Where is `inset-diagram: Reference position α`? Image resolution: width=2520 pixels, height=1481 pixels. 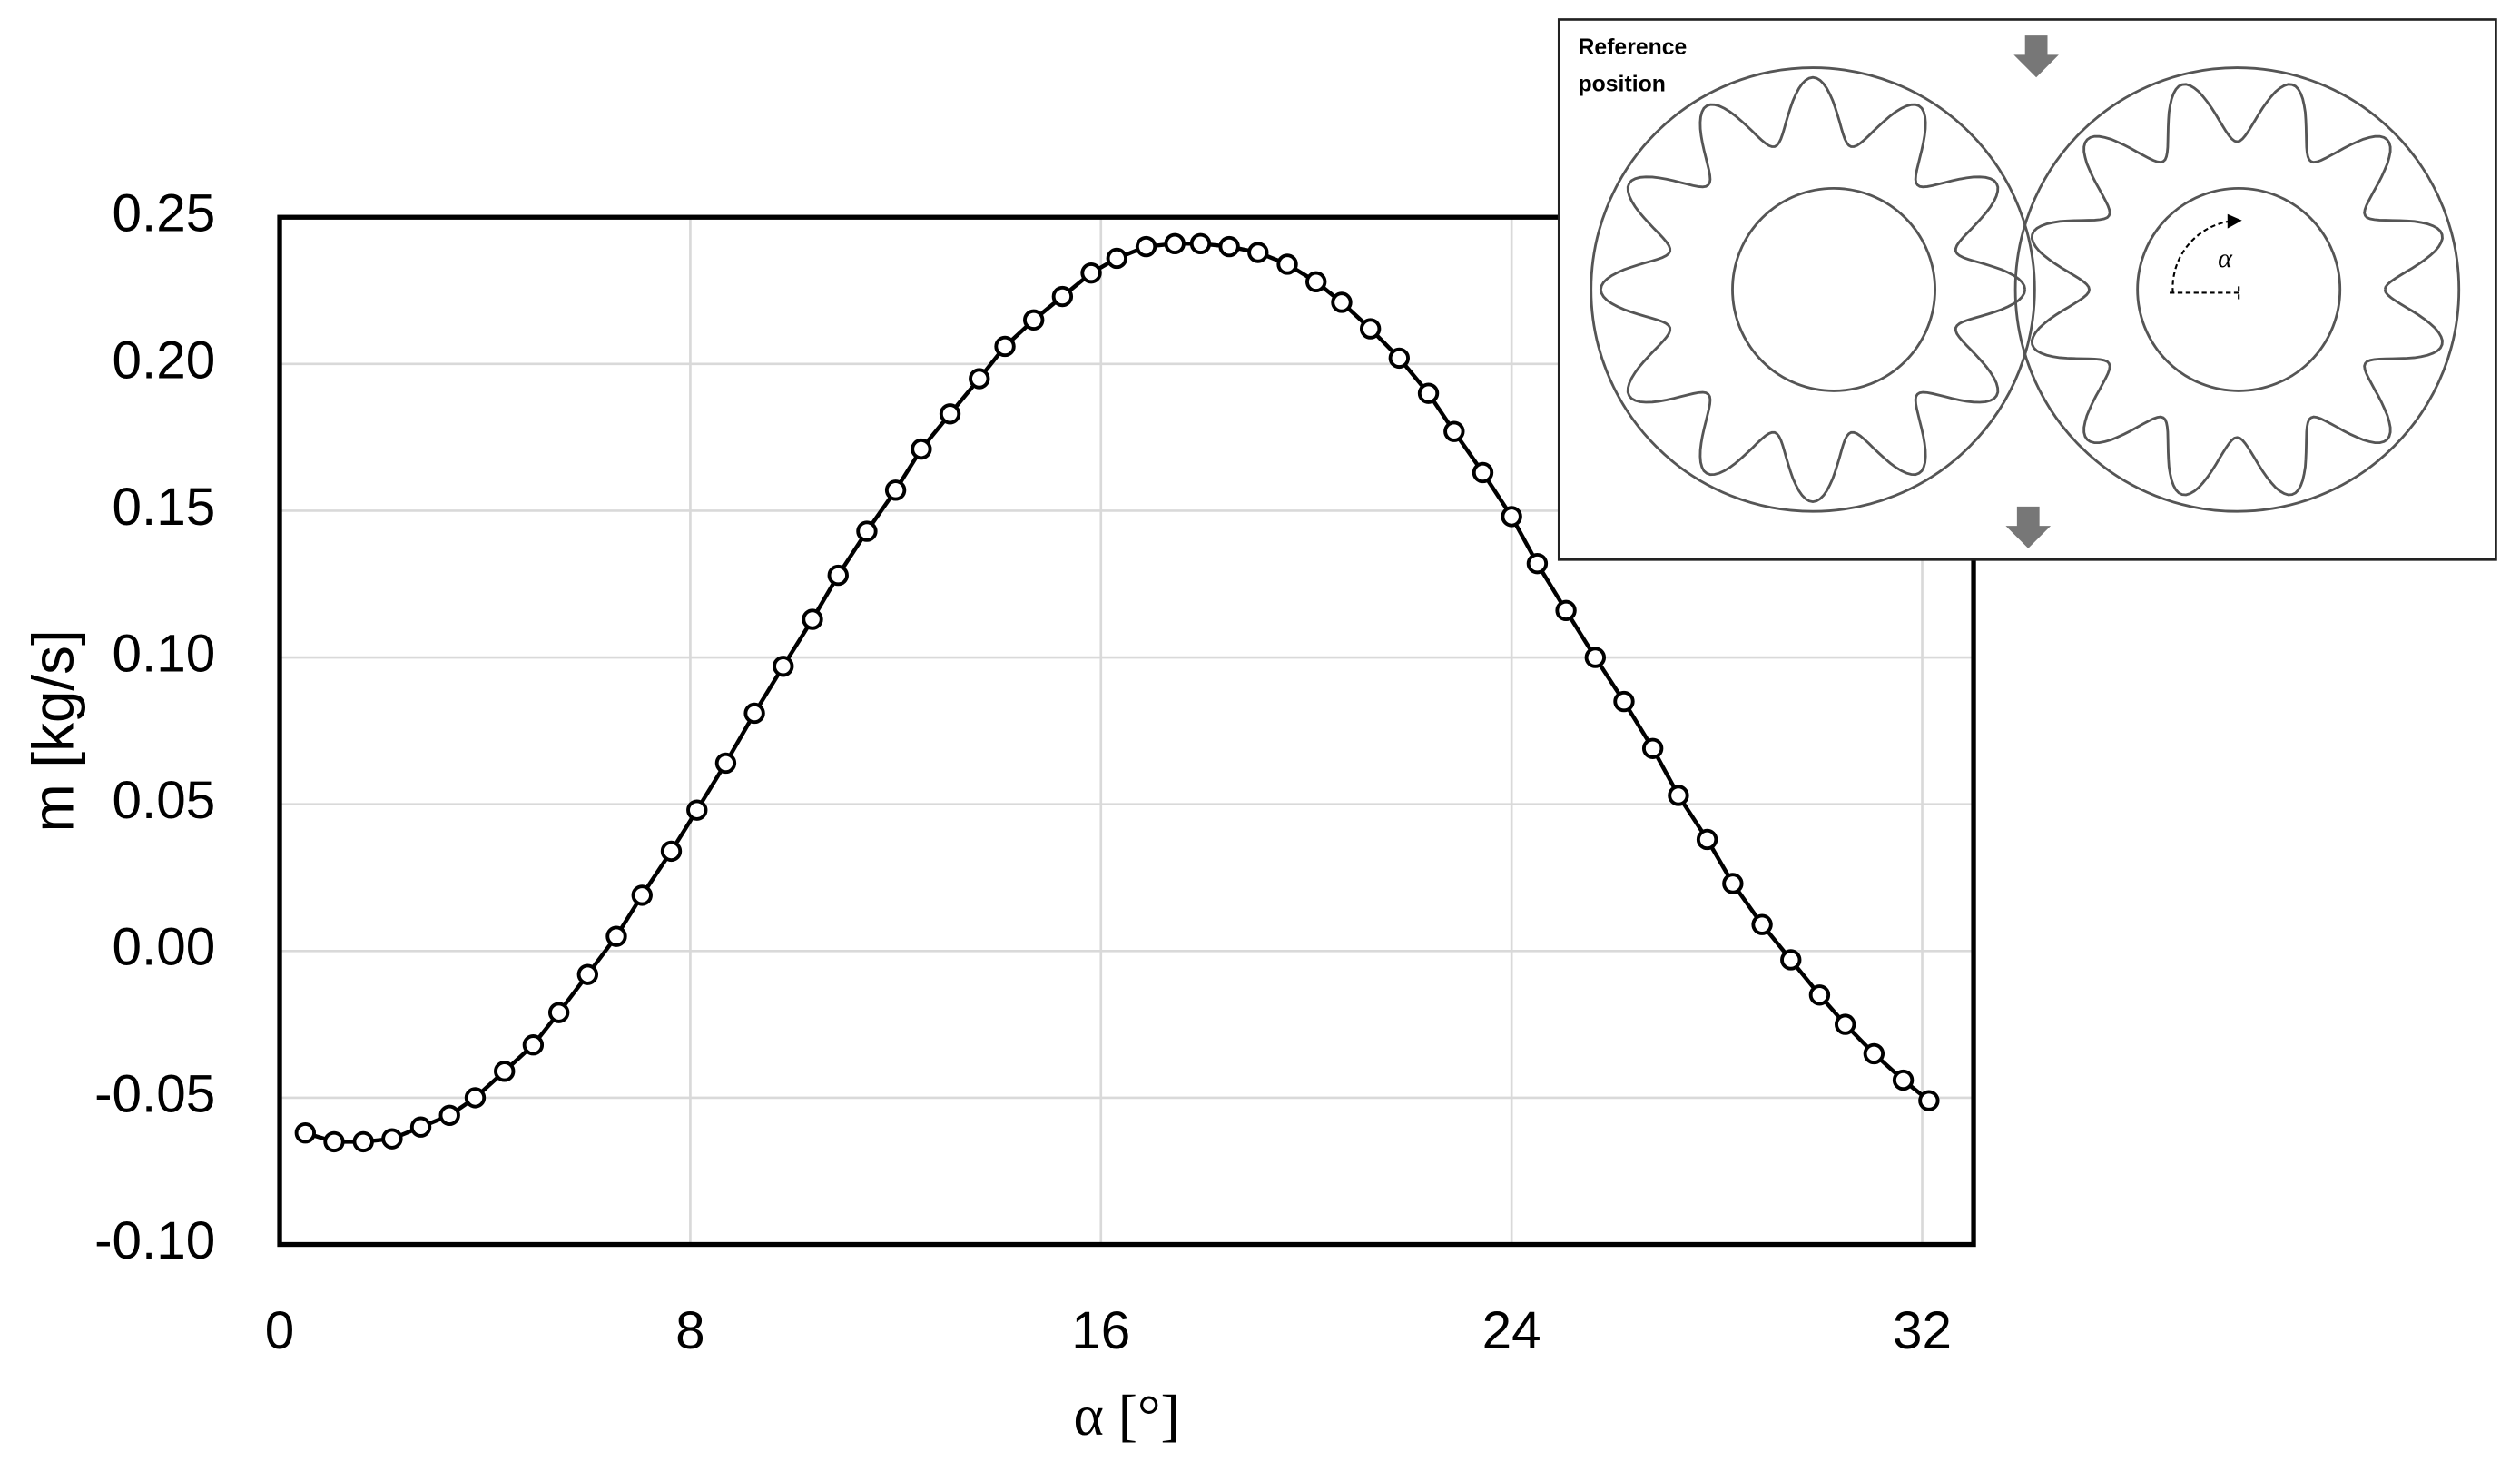 inset-diagram: Reference position α is located at coordinates (2027, 289).